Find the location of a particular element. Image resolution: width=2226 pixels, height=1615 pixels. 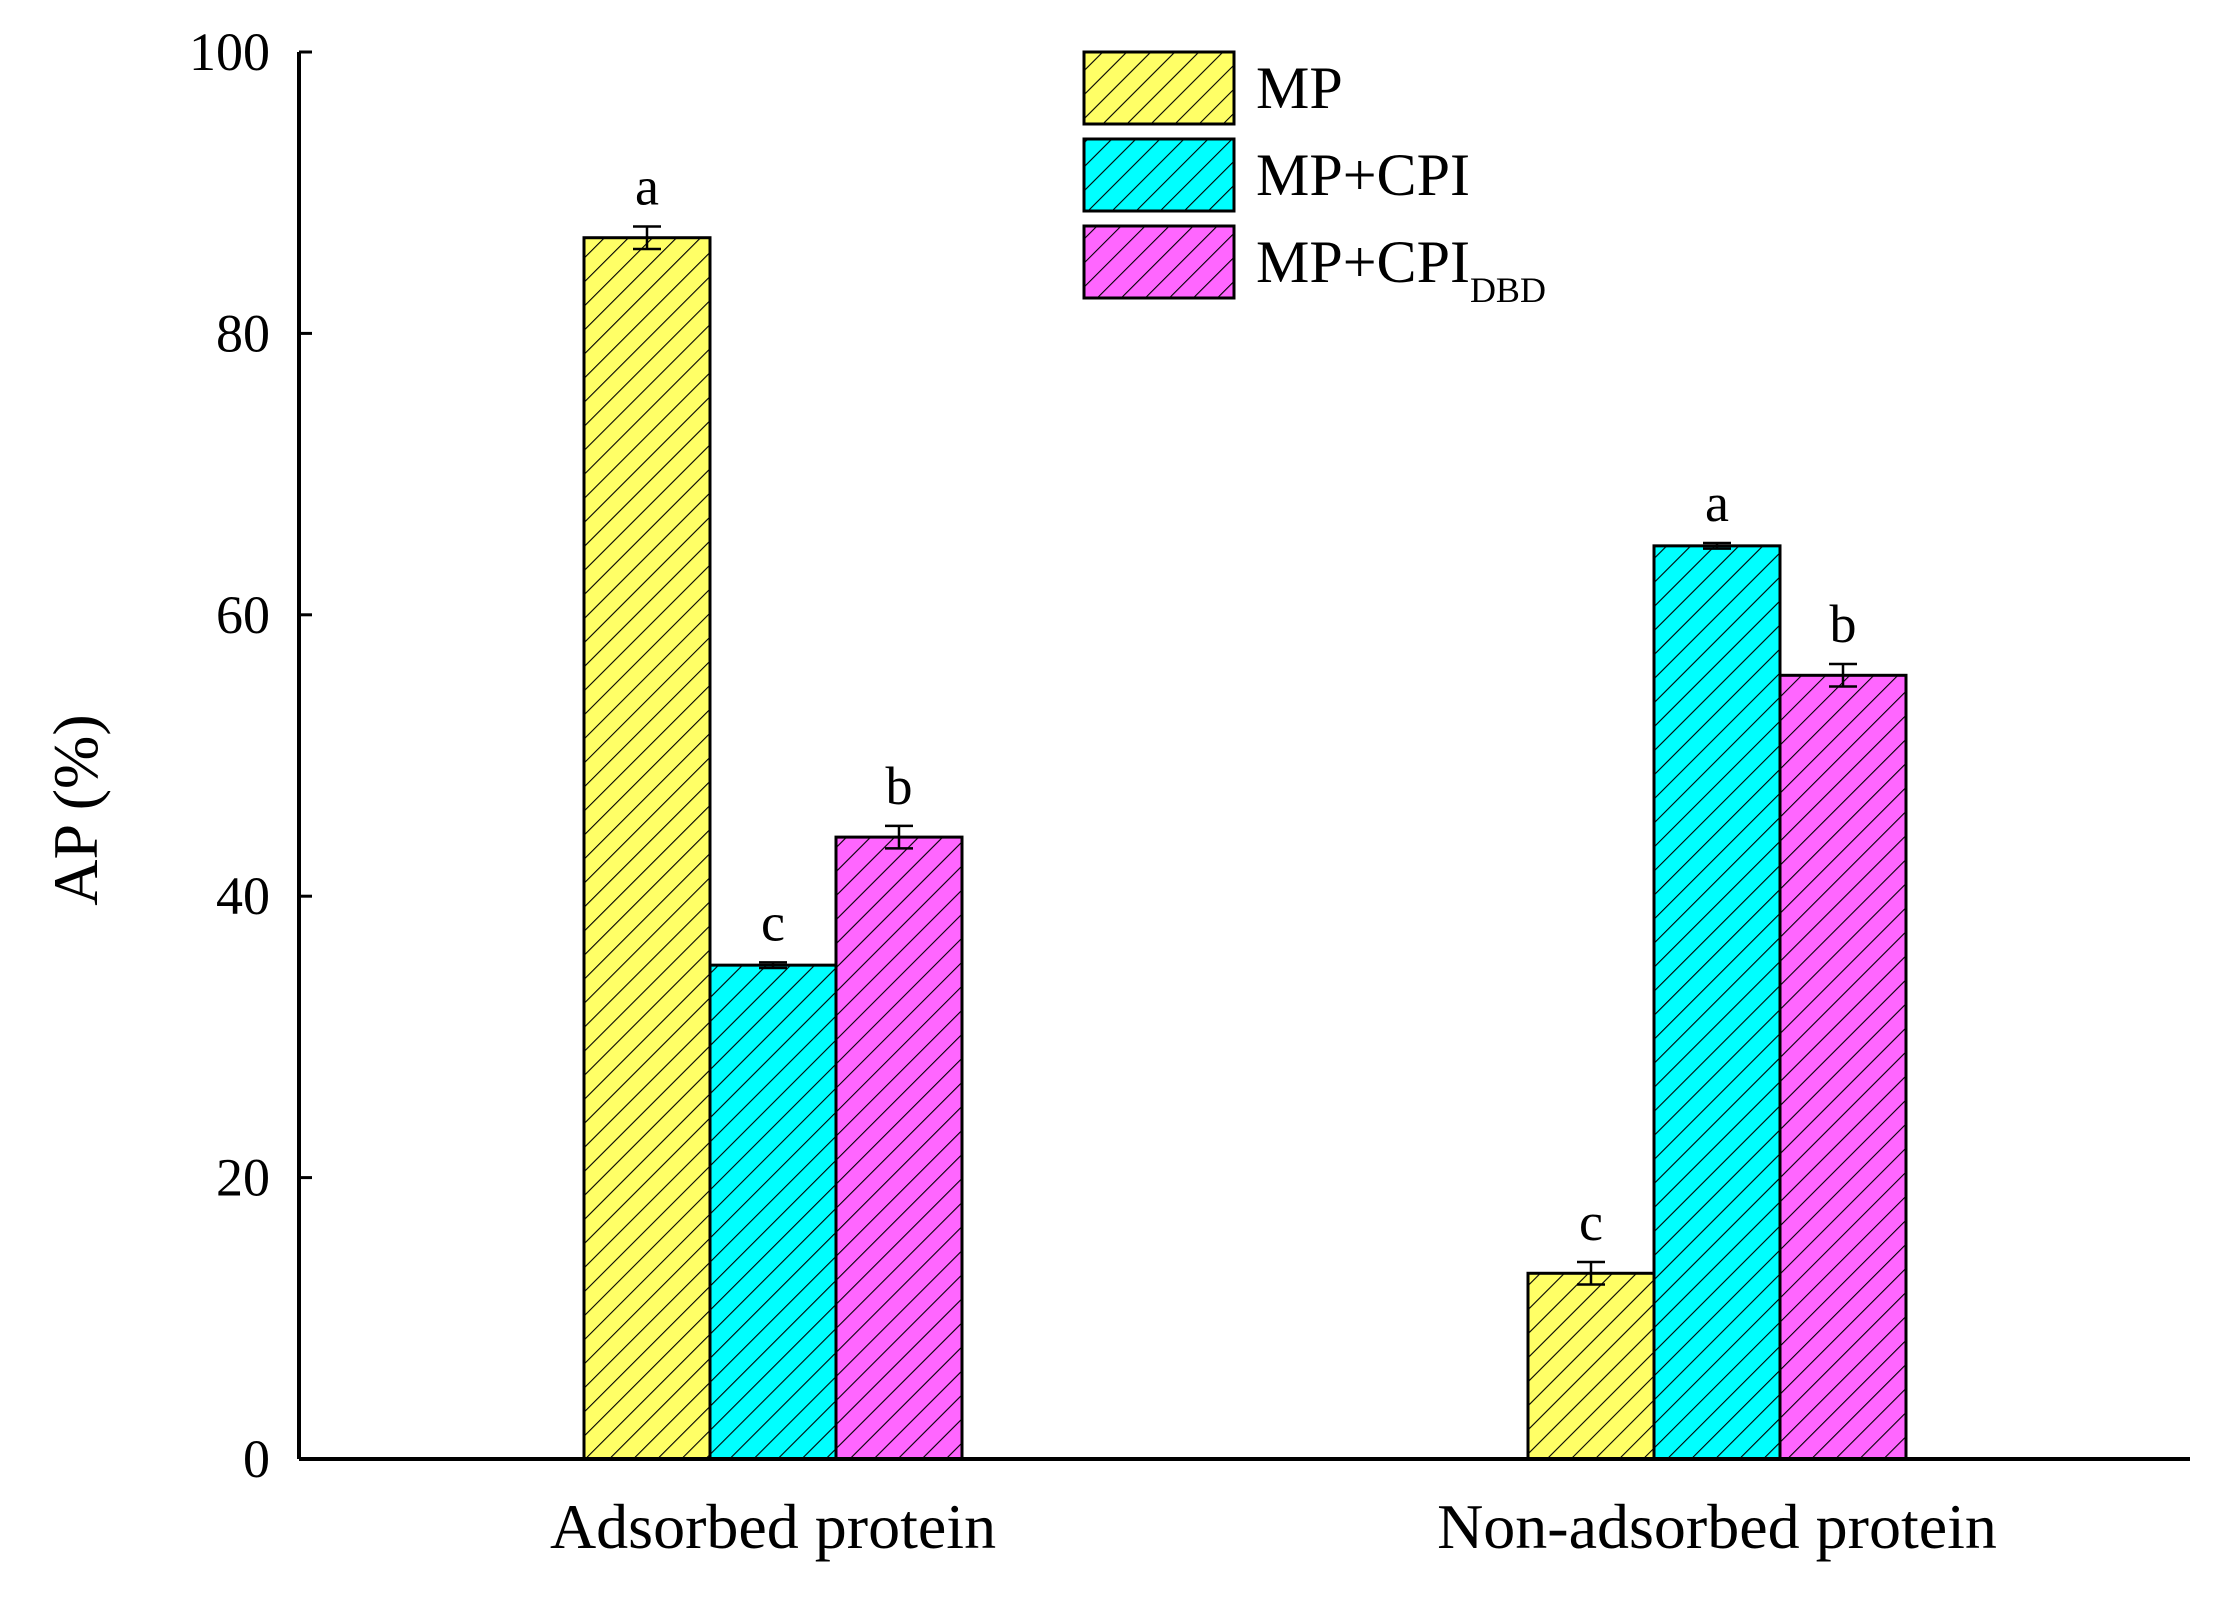

legend-label: MP is located at coordinates (1299, 88).